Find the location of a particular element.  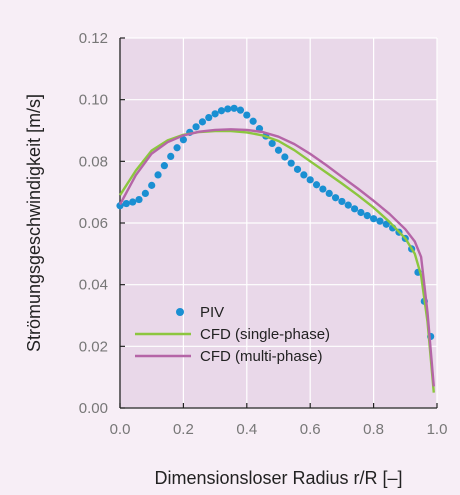

x-tick-label: 0.8 is located at coordinates (373, 429).